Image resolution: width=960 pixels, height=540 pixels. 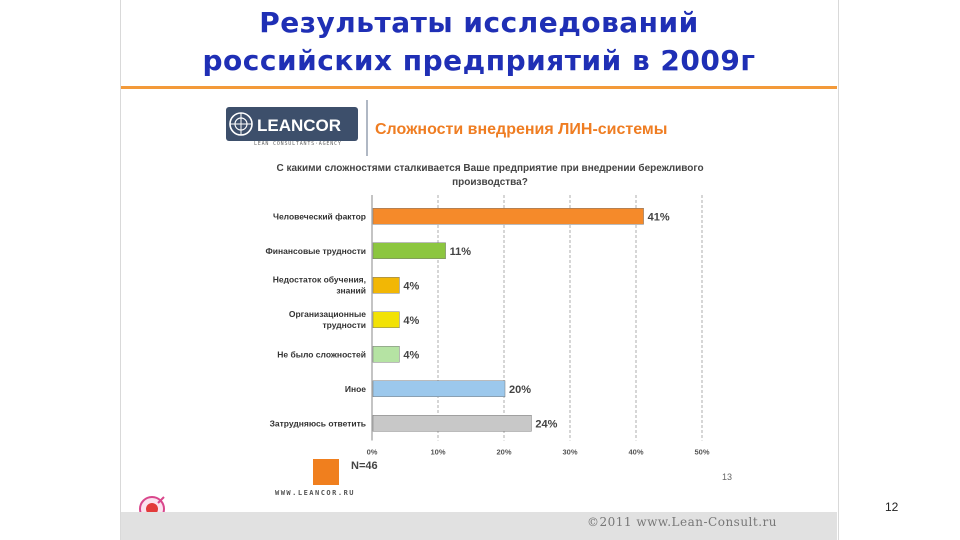 I want to click on x-tick-label: 20%, so click(x=503, y=452).